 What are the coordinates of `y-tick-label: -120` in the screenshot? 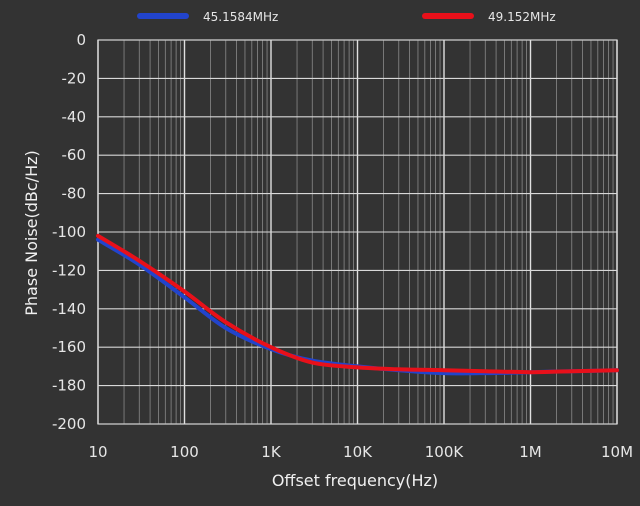 It's located at (69, 270).